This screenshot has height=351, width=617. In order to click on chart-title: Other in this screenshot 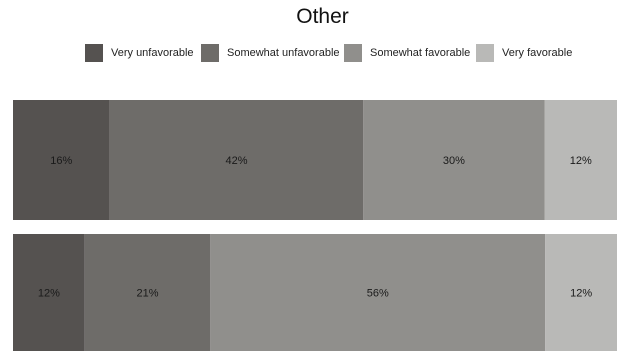, I will do `click(322, 16)`.